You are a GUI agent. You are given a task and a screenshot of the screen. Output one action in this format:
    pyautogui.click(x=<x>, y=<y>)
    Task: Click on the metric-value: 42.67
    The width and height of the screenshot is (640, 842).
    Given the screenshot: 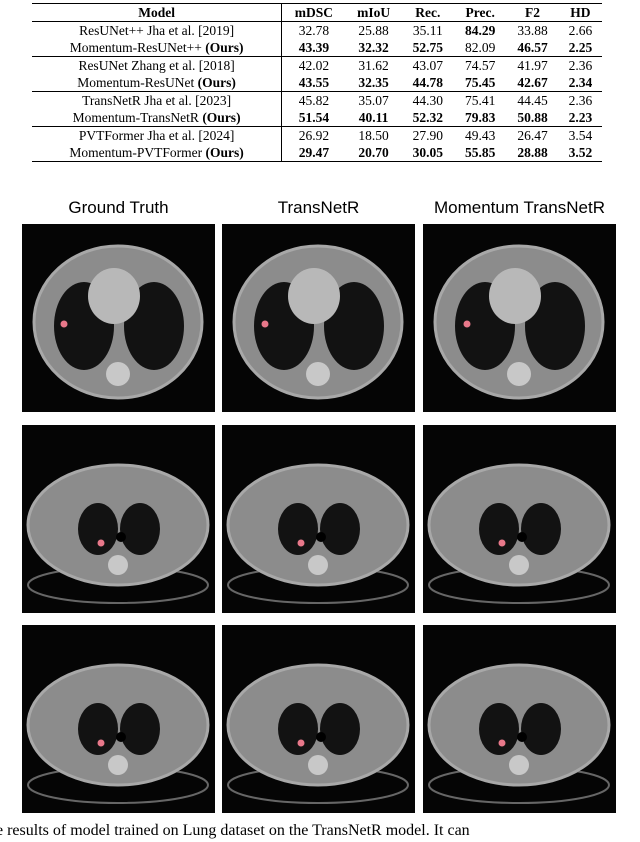 What is the action you would take?
    pyautogui.click(x=532, y=82)
    